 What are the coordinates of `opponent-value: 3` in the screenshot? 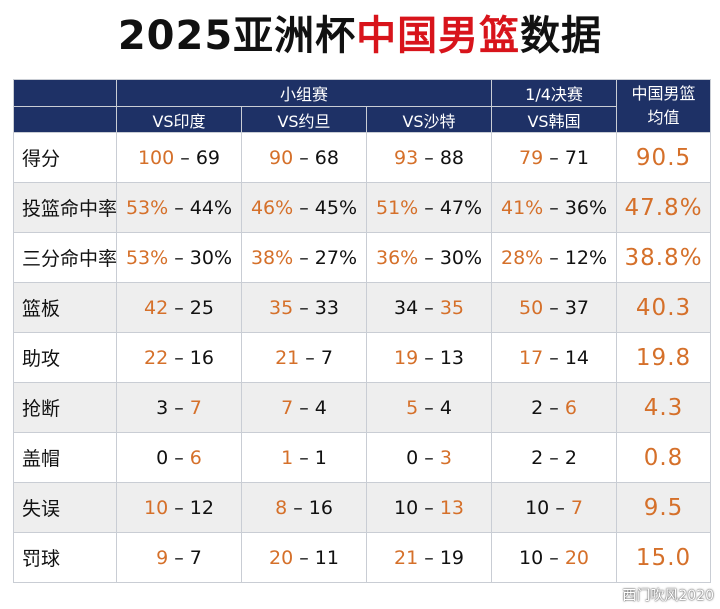 It's located at (445, 457).